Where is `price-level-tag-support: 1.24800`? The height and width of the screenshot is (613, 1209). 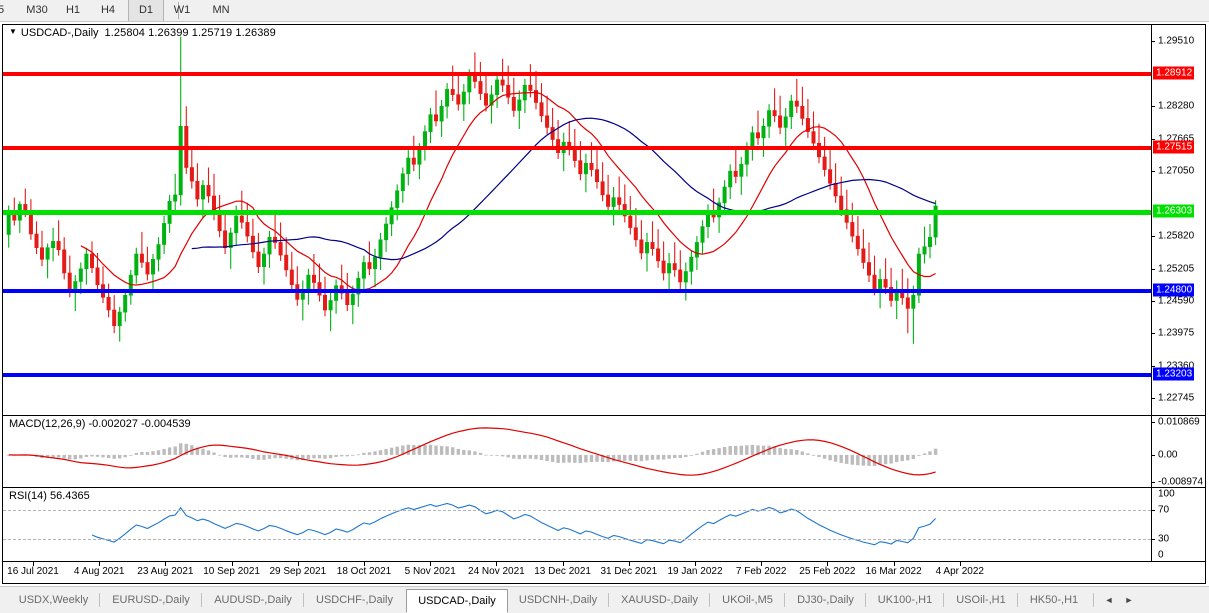 price-level-tag-support: 1.24800 is located at coordinates (1174, 290).